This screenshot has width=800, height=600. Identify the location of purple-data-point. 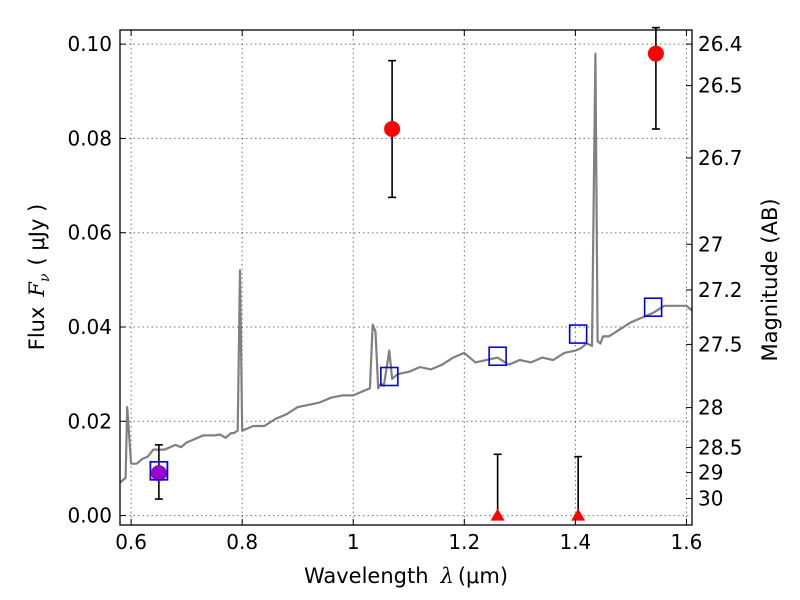
(158, 473).